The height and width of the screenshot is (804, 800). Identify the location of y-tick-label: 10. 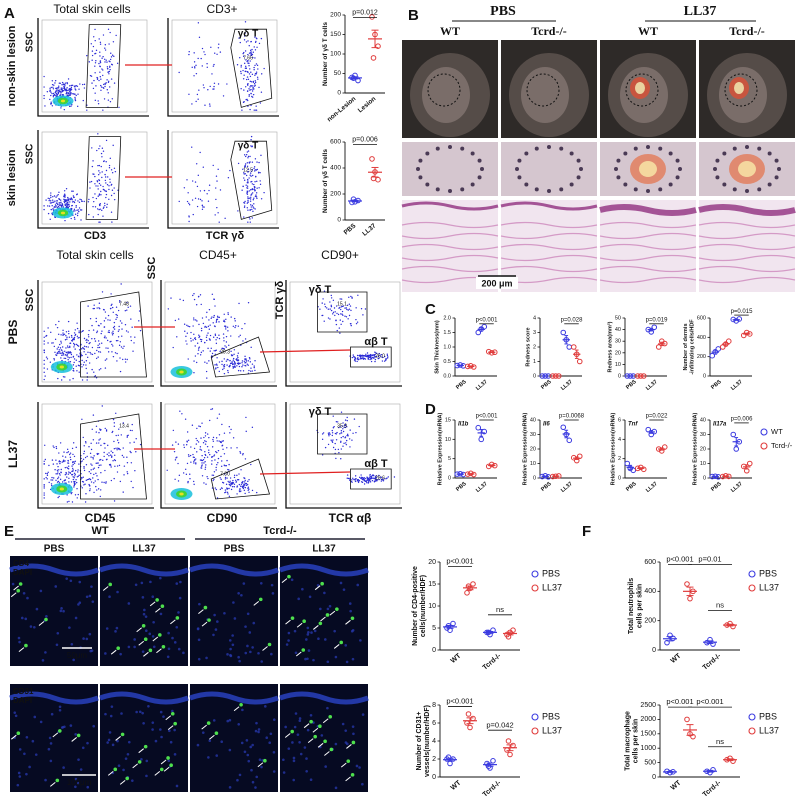
(448, 440).